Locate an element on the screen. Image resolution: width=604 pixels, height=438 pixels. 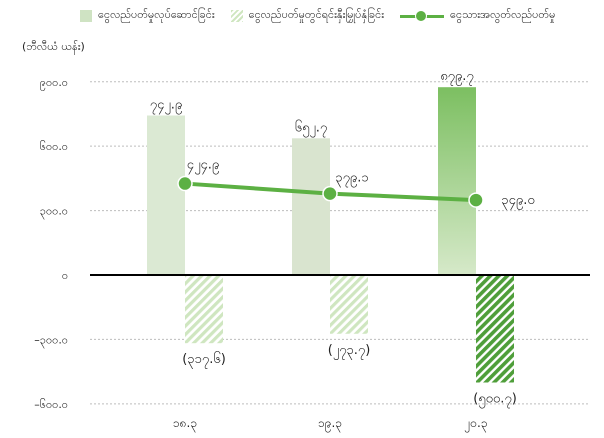
legend-item-investment: ငွေလည်ပတ်မှုလုပ်ဆောင်ခြင်း is located at coordinates (147, 16).